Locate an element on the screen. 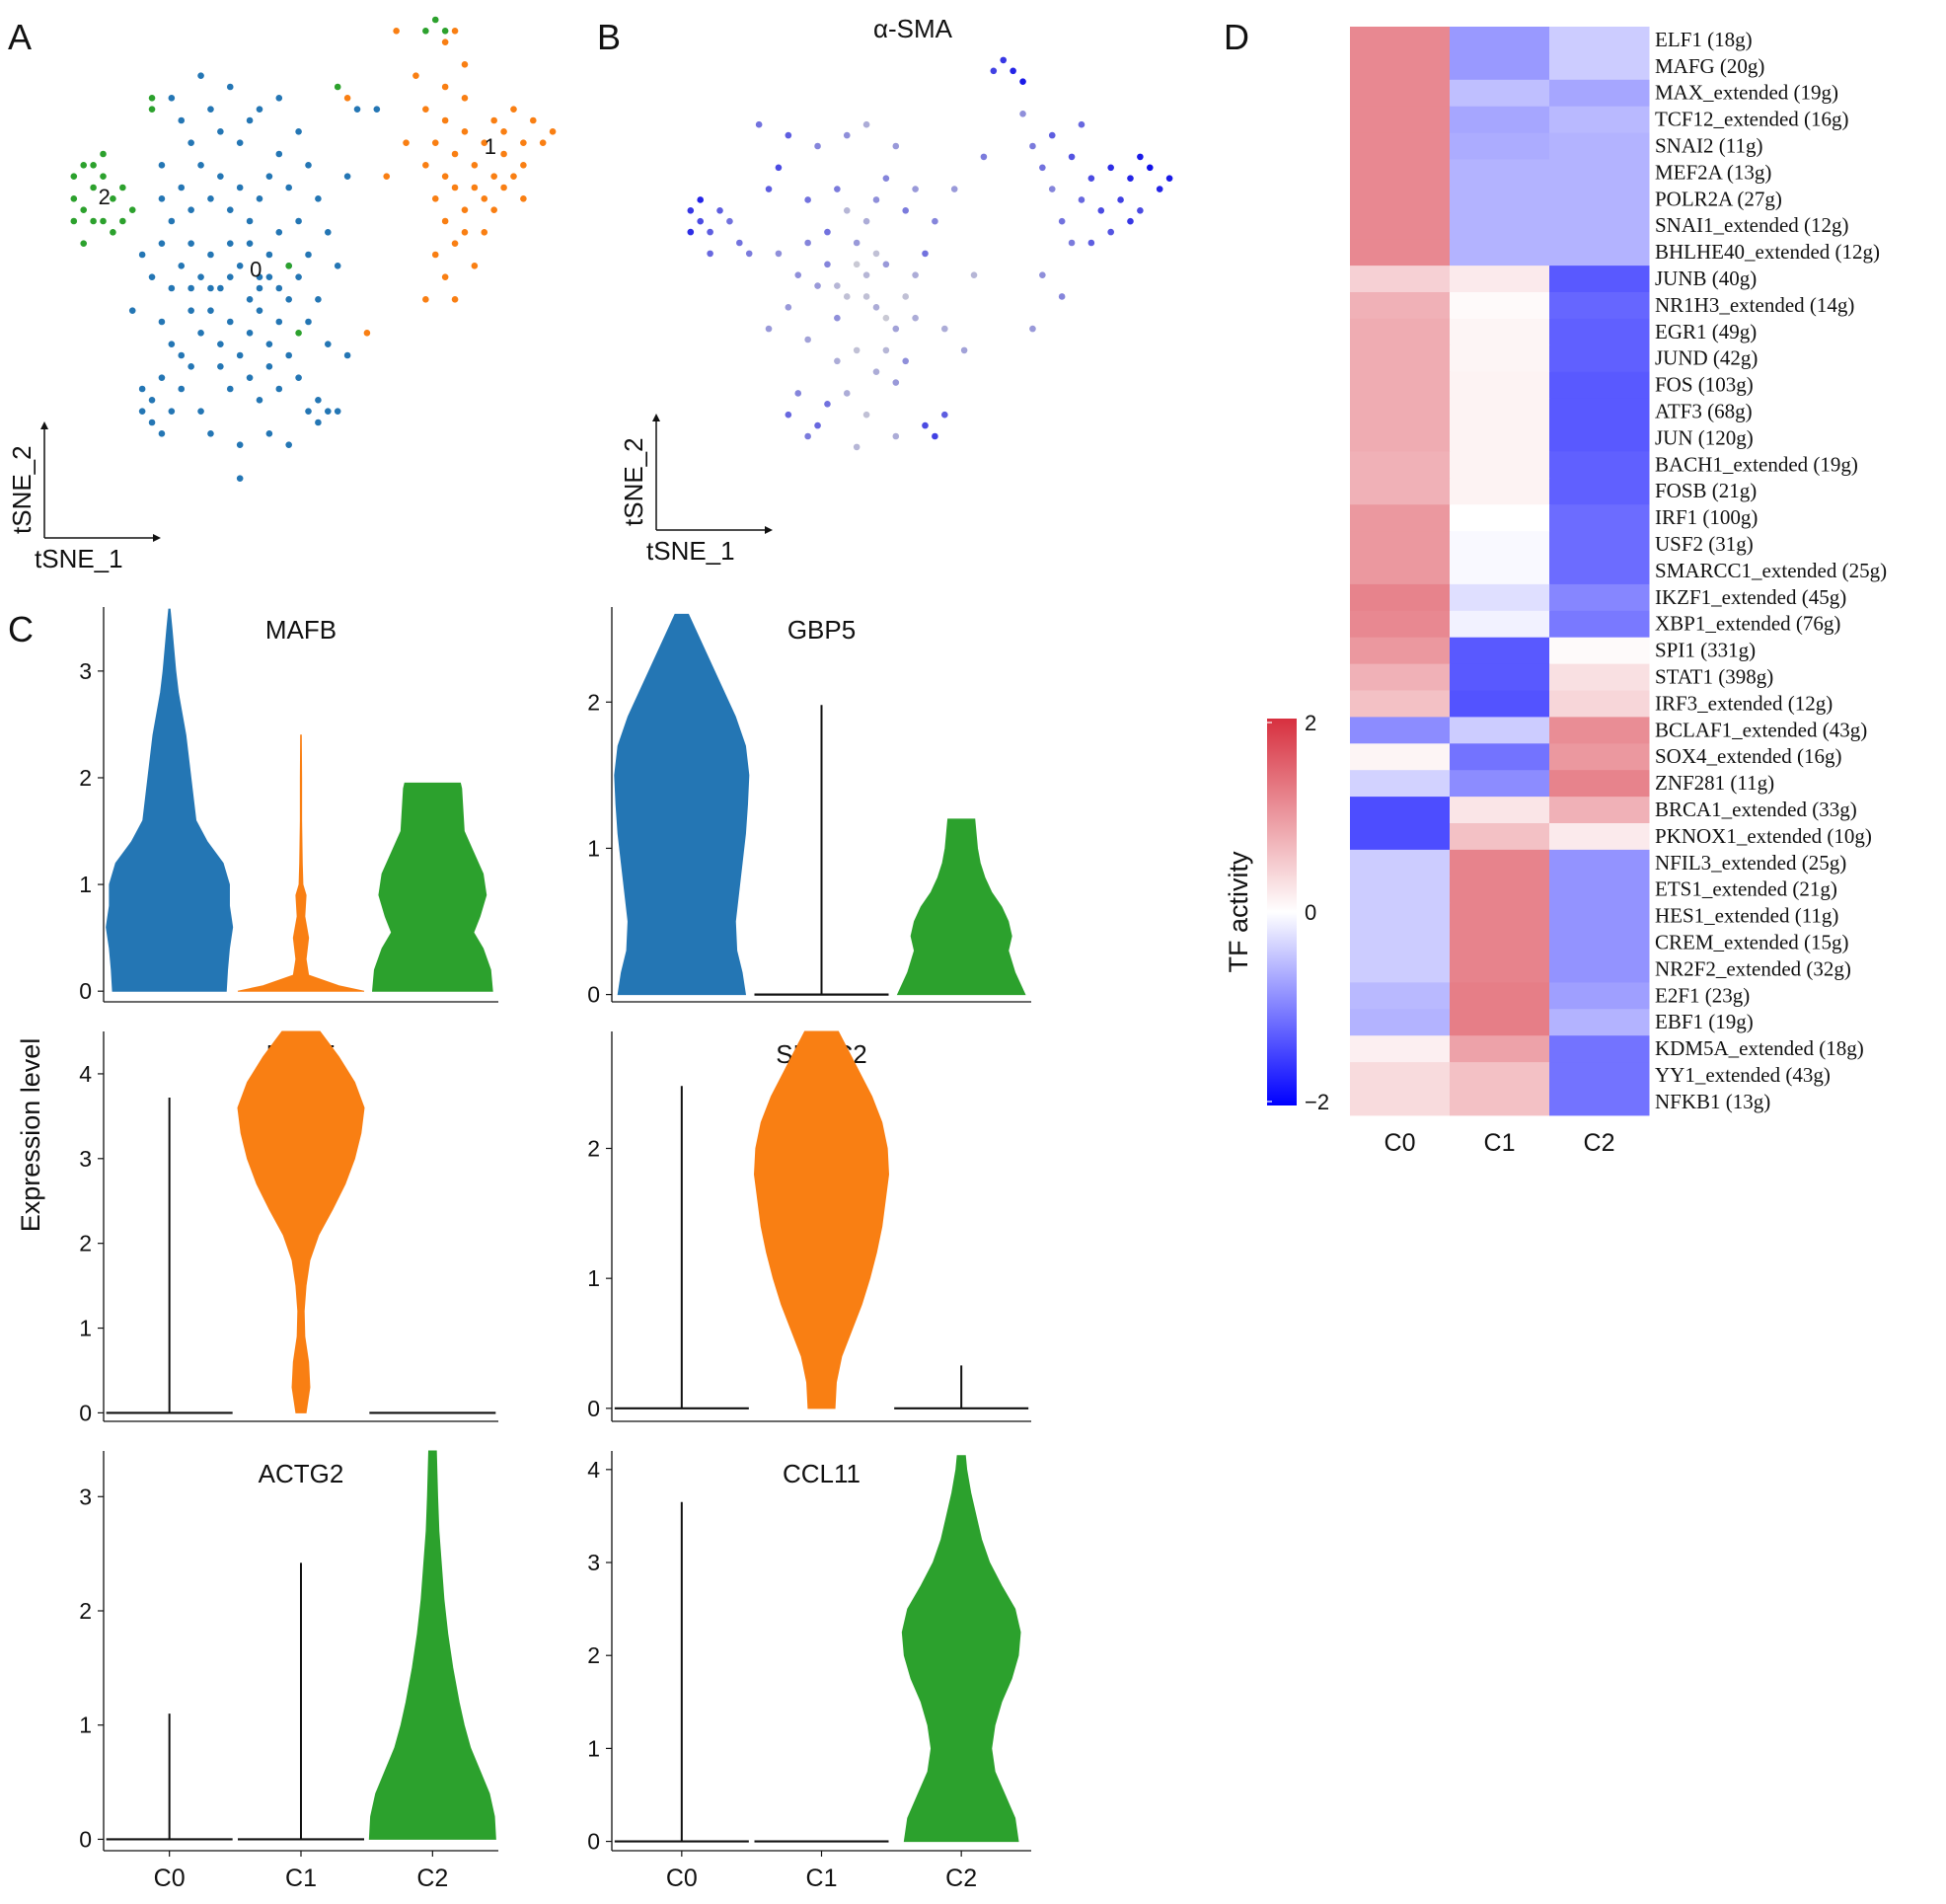 This screenshot has width=1946, height=1904. heatmap-row-label: BACH1_extended (19g) is located at coordinates (1756, 464).